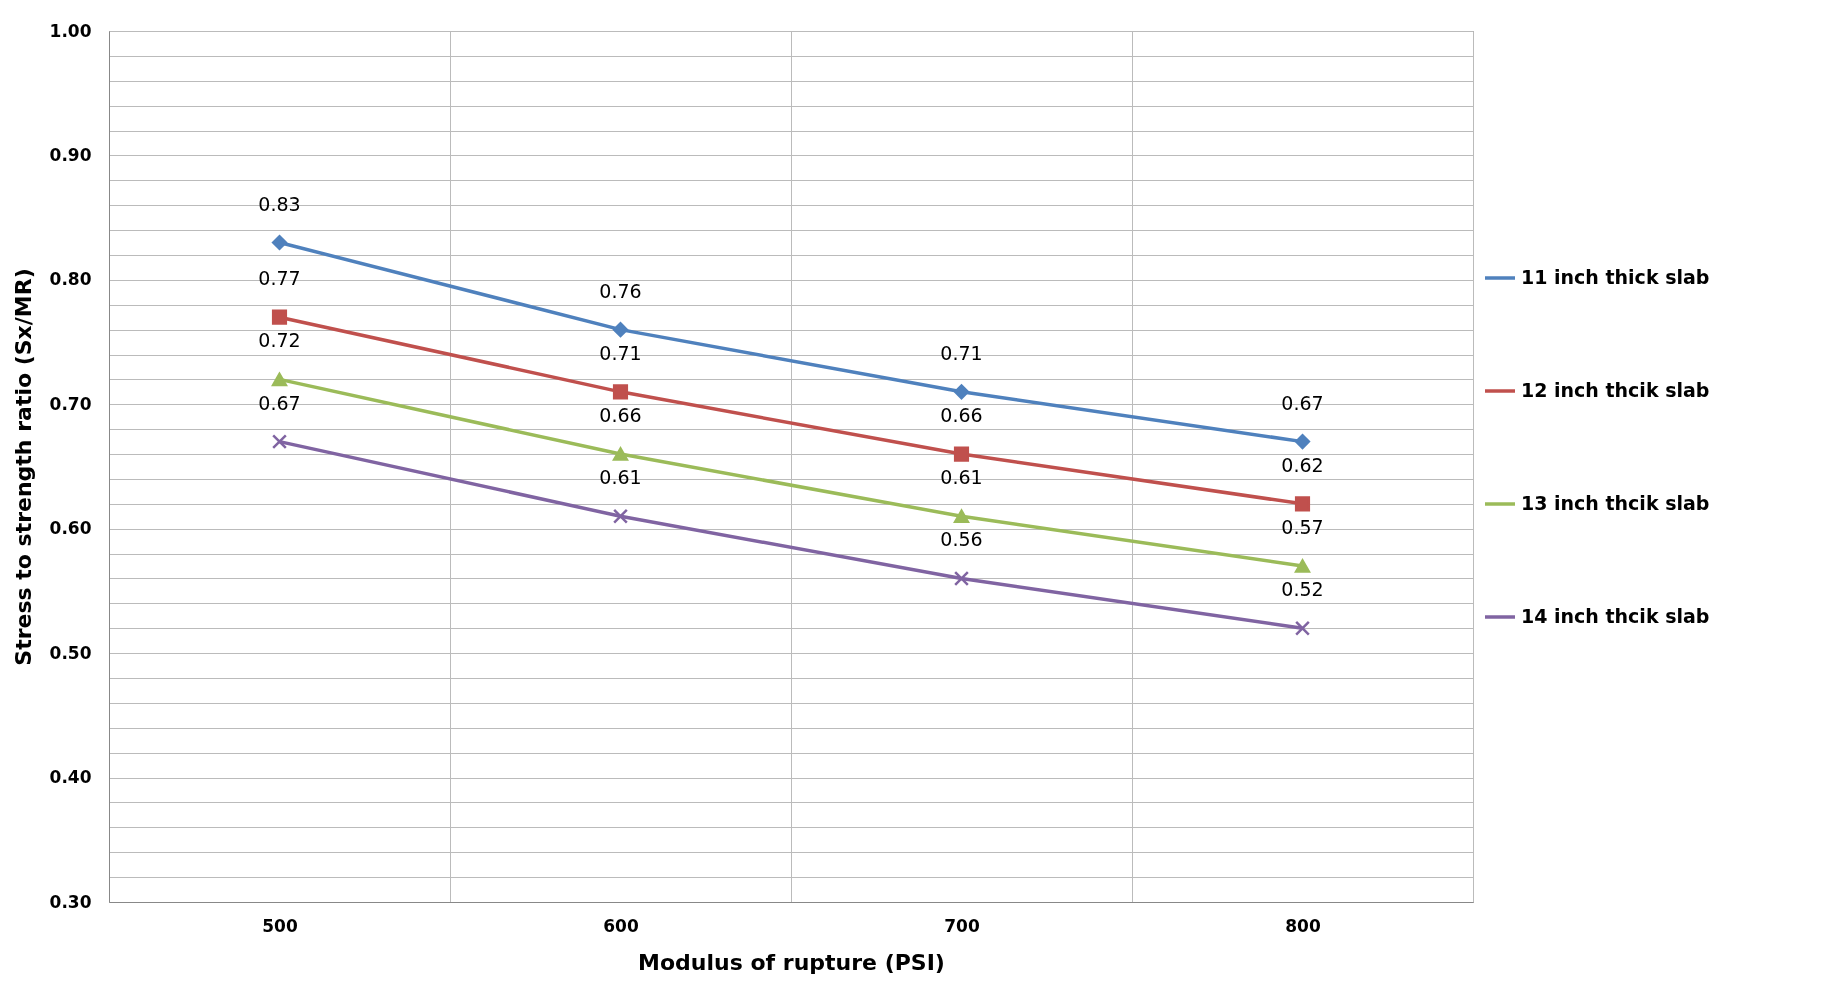 This screenshot has width=1835, height=999. Describe the element at coordinates (70, 279) in the screenshot. I see `y-tick-label: 0.80` at that location.